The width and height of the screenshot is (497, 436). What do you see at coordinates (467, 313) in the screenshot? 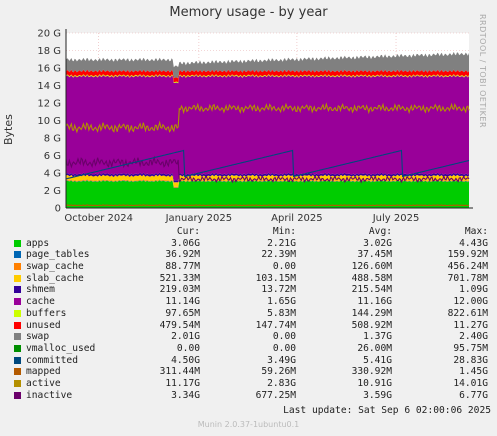
I see `legend-max: 822.61M` at bounding box center [467, 313].